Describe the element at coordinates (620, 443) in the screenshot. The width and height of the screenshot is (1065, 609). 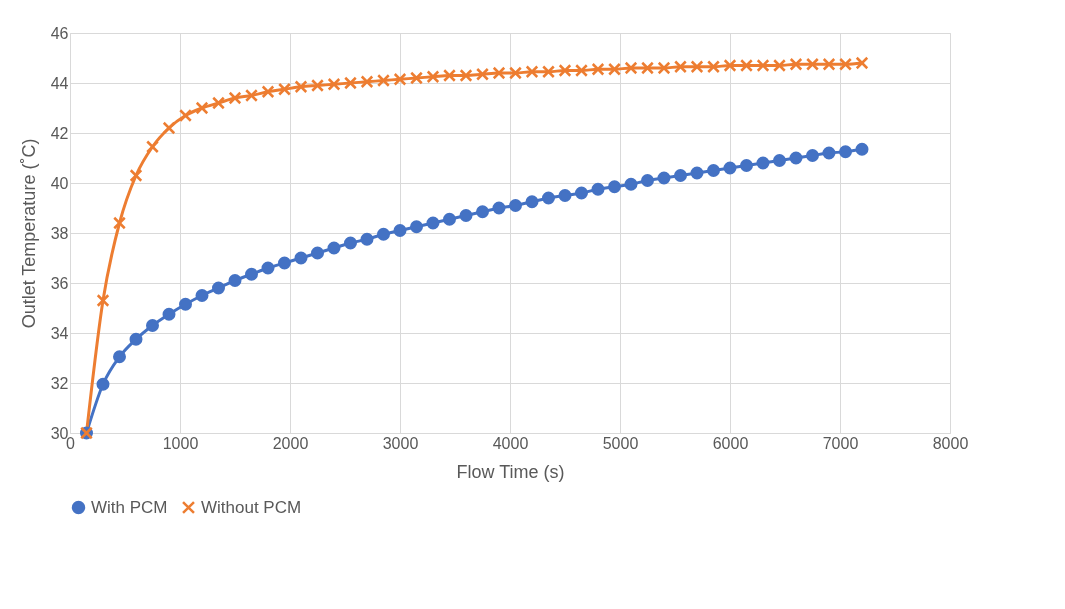
I see `x-tick-label: 5000` at that location.